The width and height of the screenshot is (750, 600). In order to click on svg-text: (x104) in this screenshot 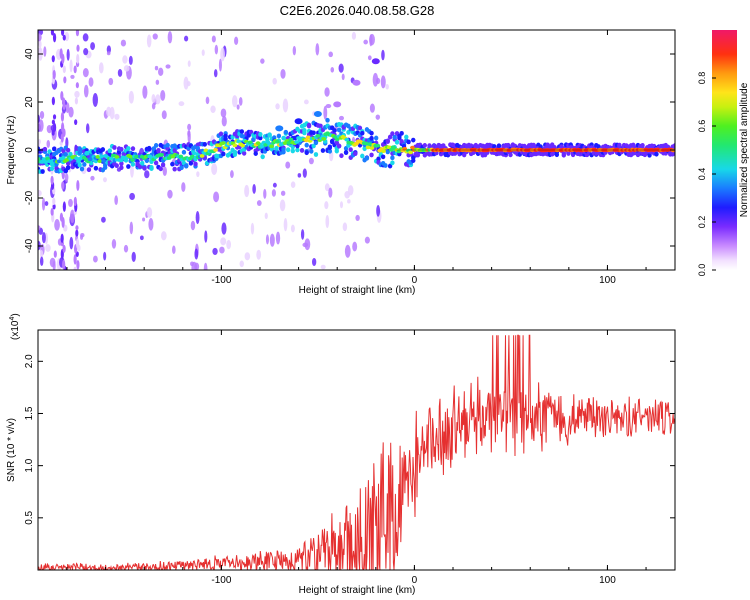, I will do `click(15, 326)`.